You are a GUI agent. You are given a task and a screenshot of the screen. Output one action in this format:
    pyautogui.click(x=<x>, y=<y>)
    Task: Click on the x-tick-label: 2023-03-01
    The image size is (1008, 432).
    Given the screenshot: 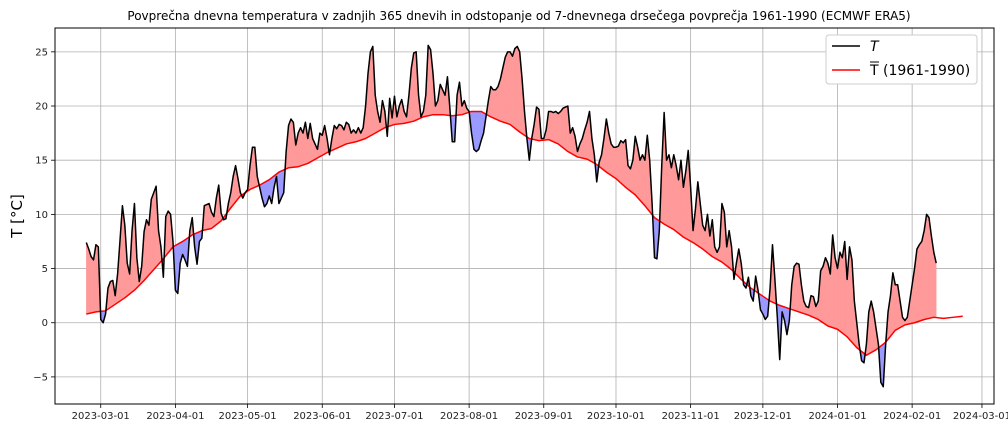 What is the action you would take?
    pyautogui.click(x=101, y=416)
    